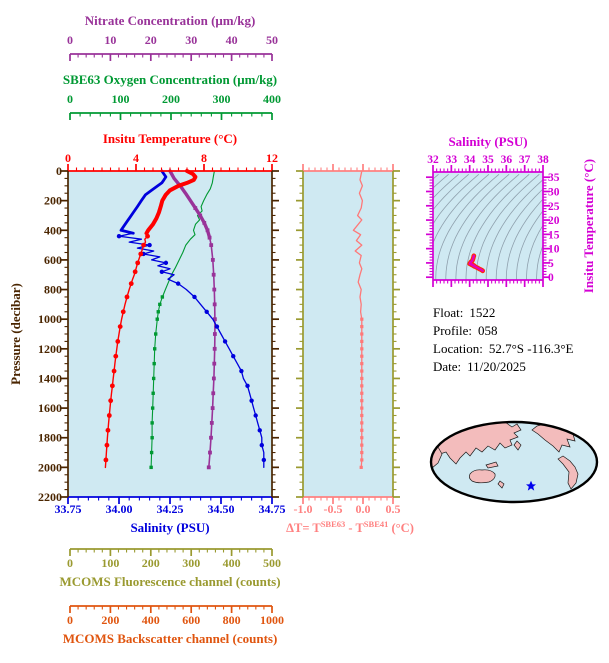  I want to click on float-value: 1522, so click(482, 312).